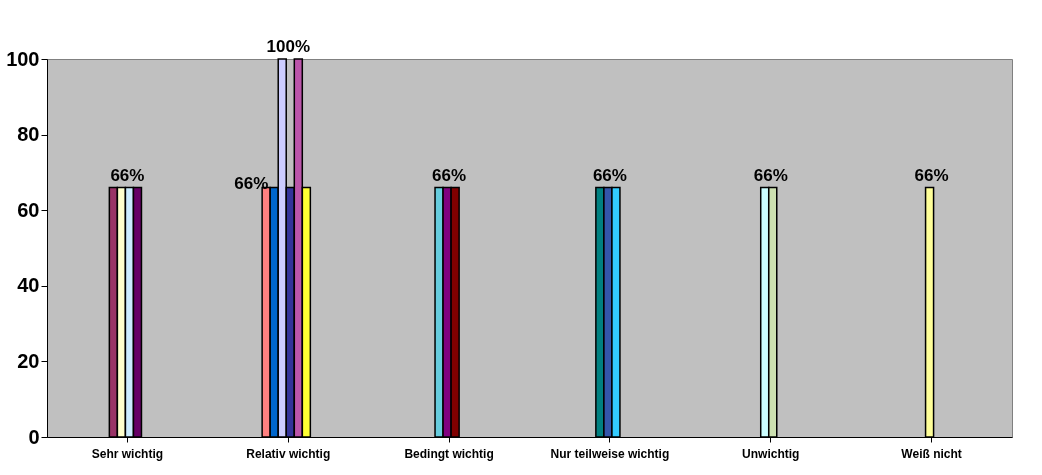  I want to click on y-tick-label: 40, so click(28, 285).